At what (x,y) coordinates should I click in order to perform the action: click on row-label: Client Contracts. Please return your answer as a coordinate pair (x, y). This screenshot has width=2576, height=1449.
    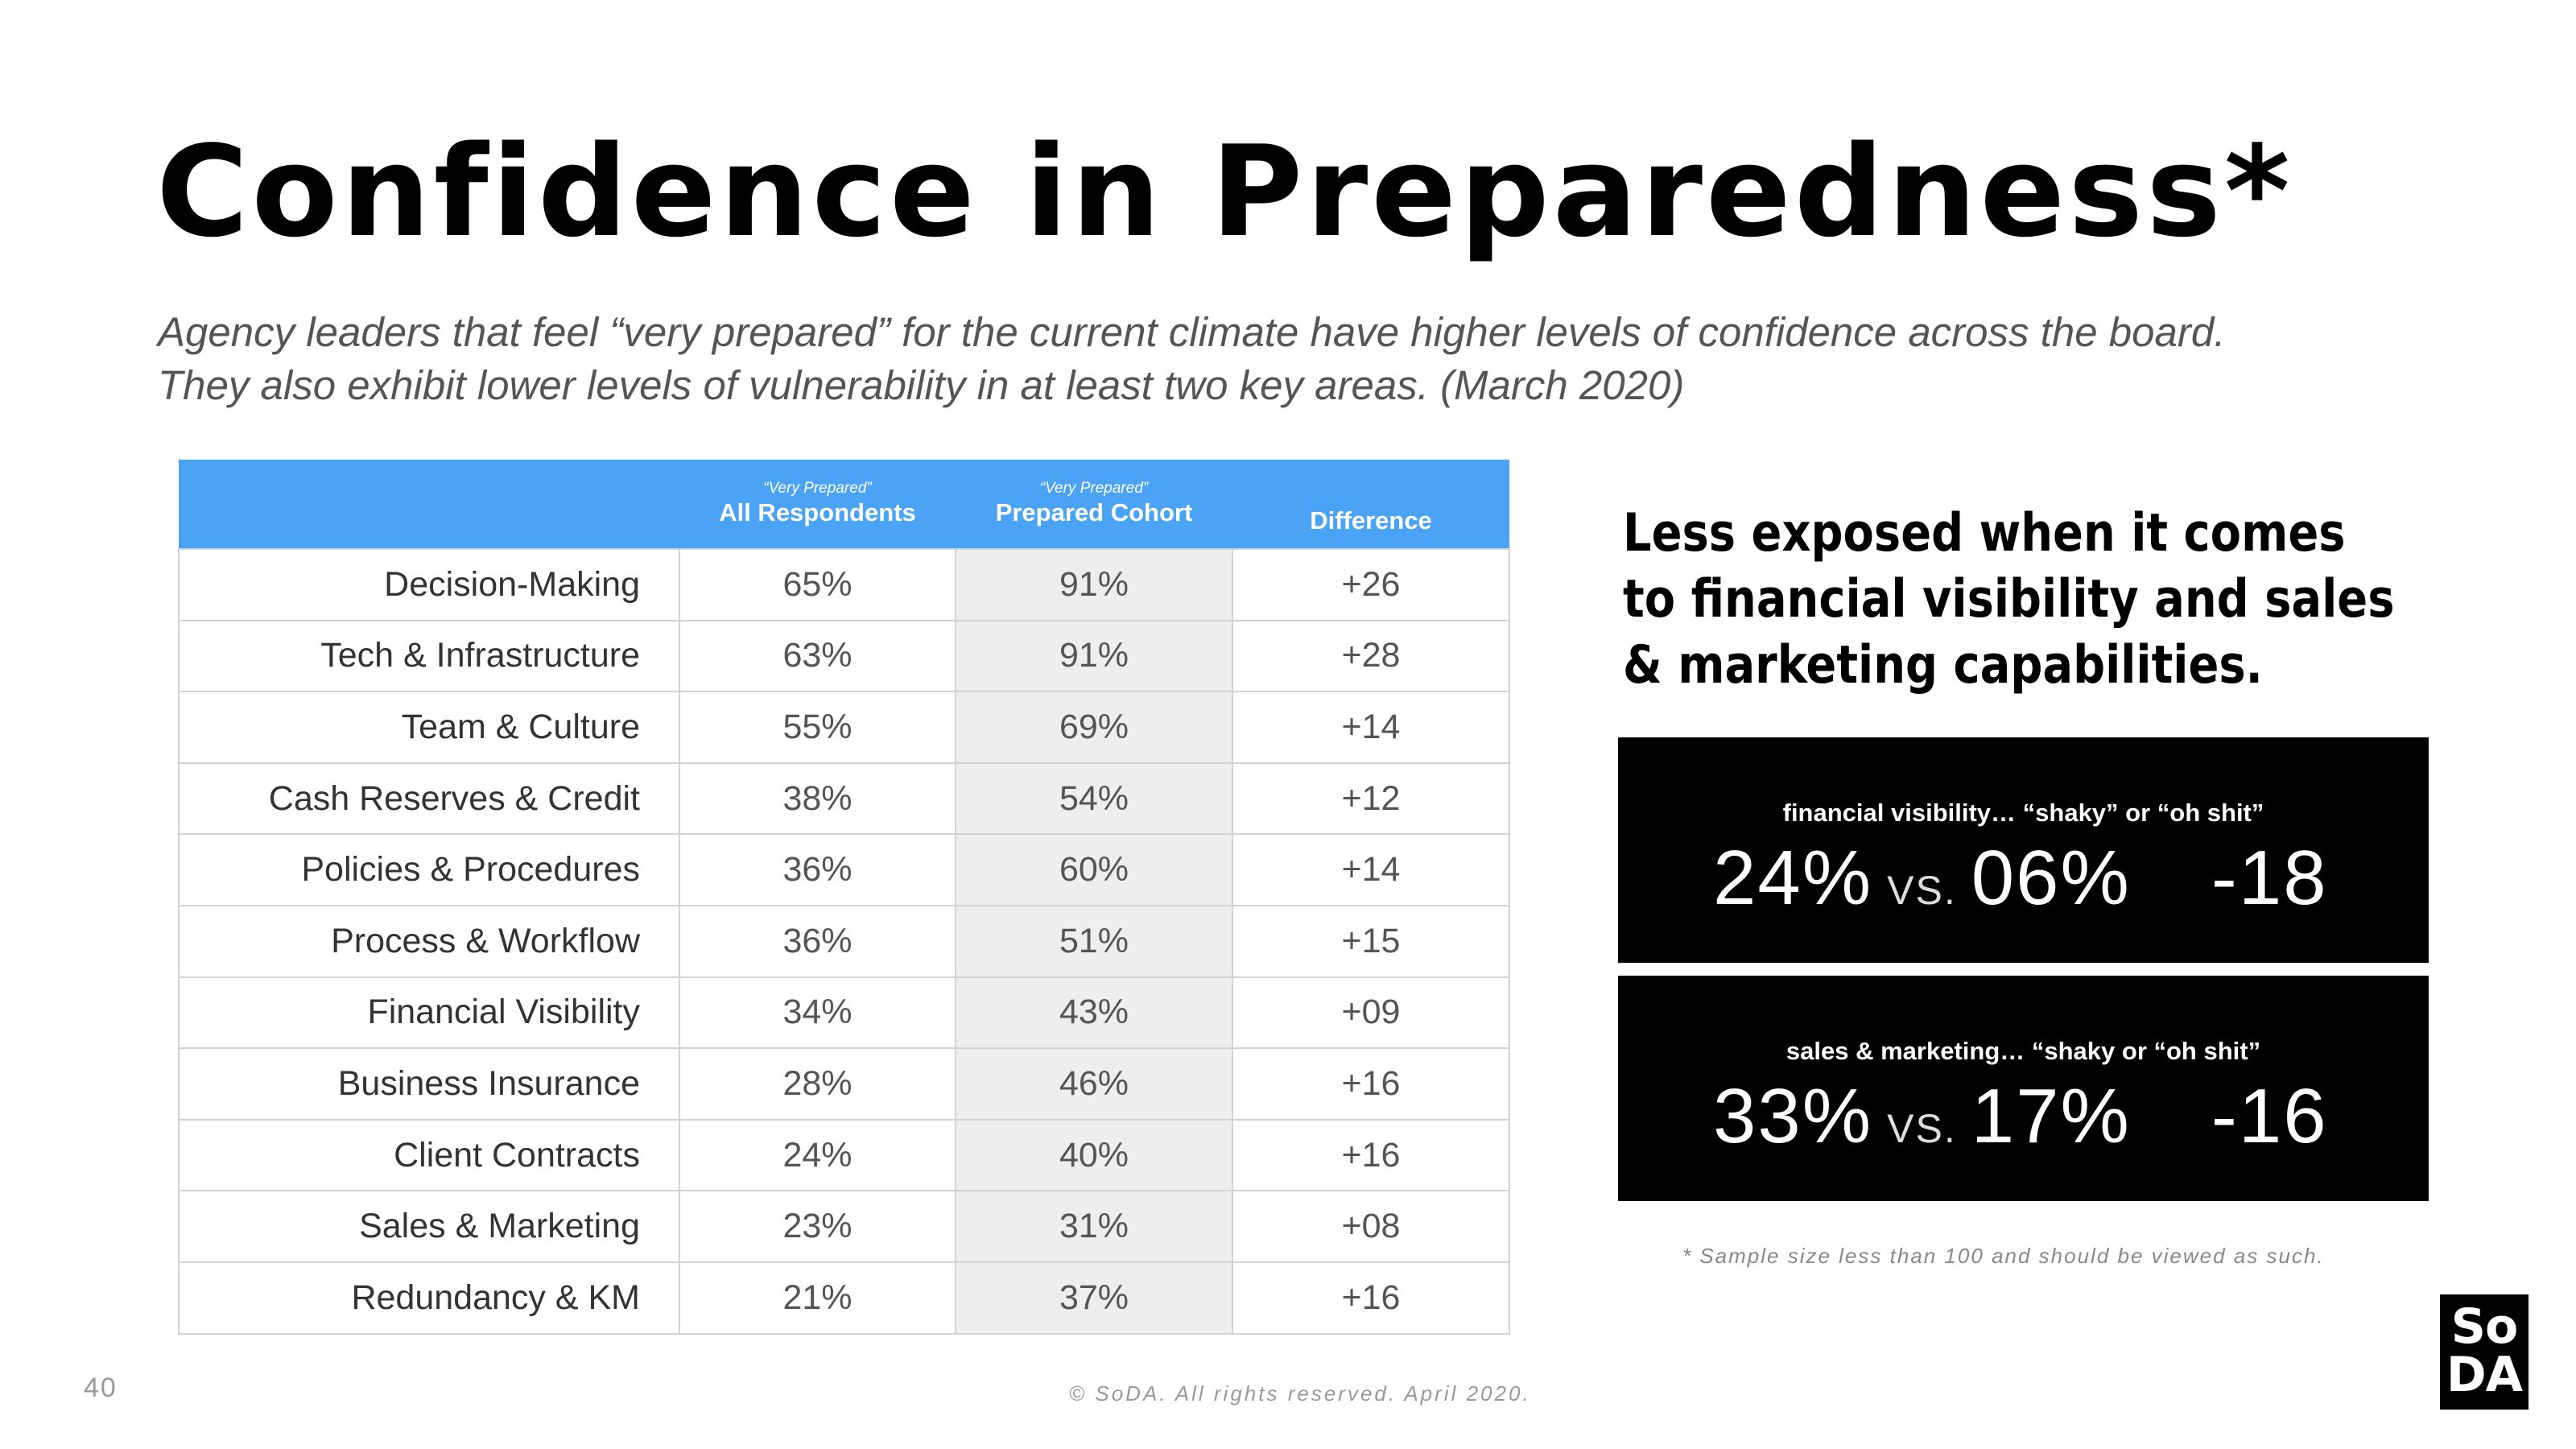
    Looking at the image, I should click on (429, 1155).